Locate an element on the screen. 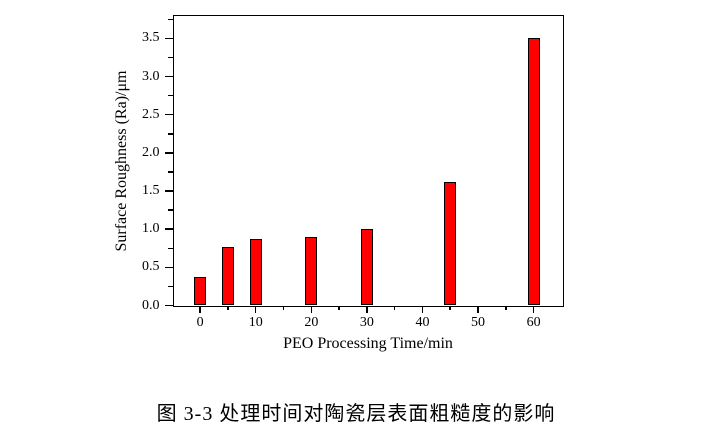 This screenshot has width=726, height=439. x-axis-tick-label: 30 is located at coordinates (366, 322).